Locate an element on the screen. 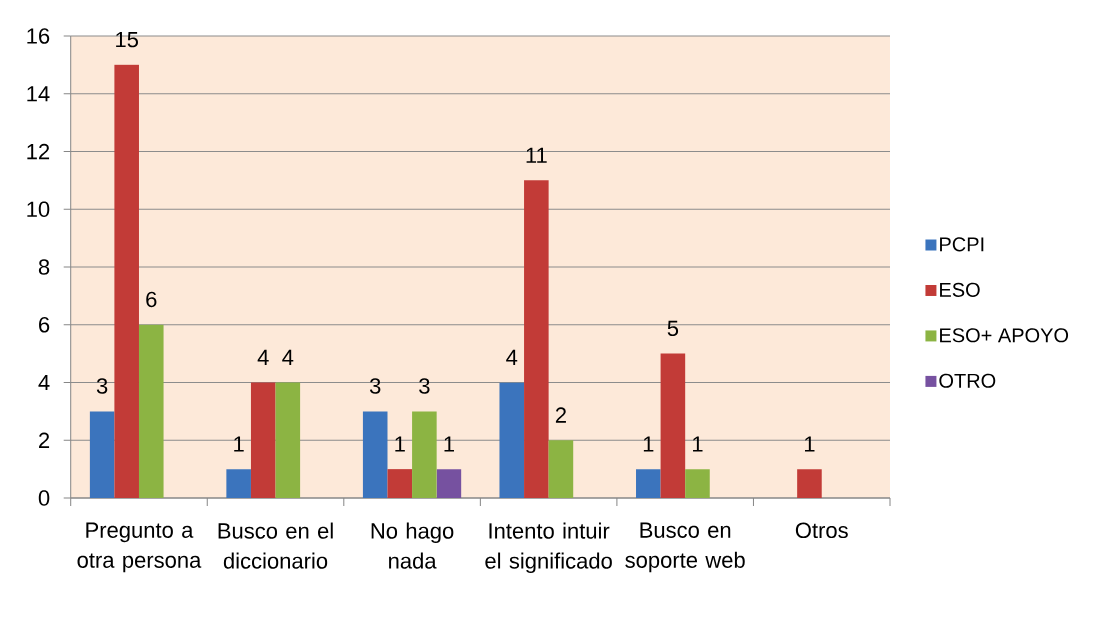 The image size is (1095, 619). y-tick-label: 2 is located at coordinates (44, 440).